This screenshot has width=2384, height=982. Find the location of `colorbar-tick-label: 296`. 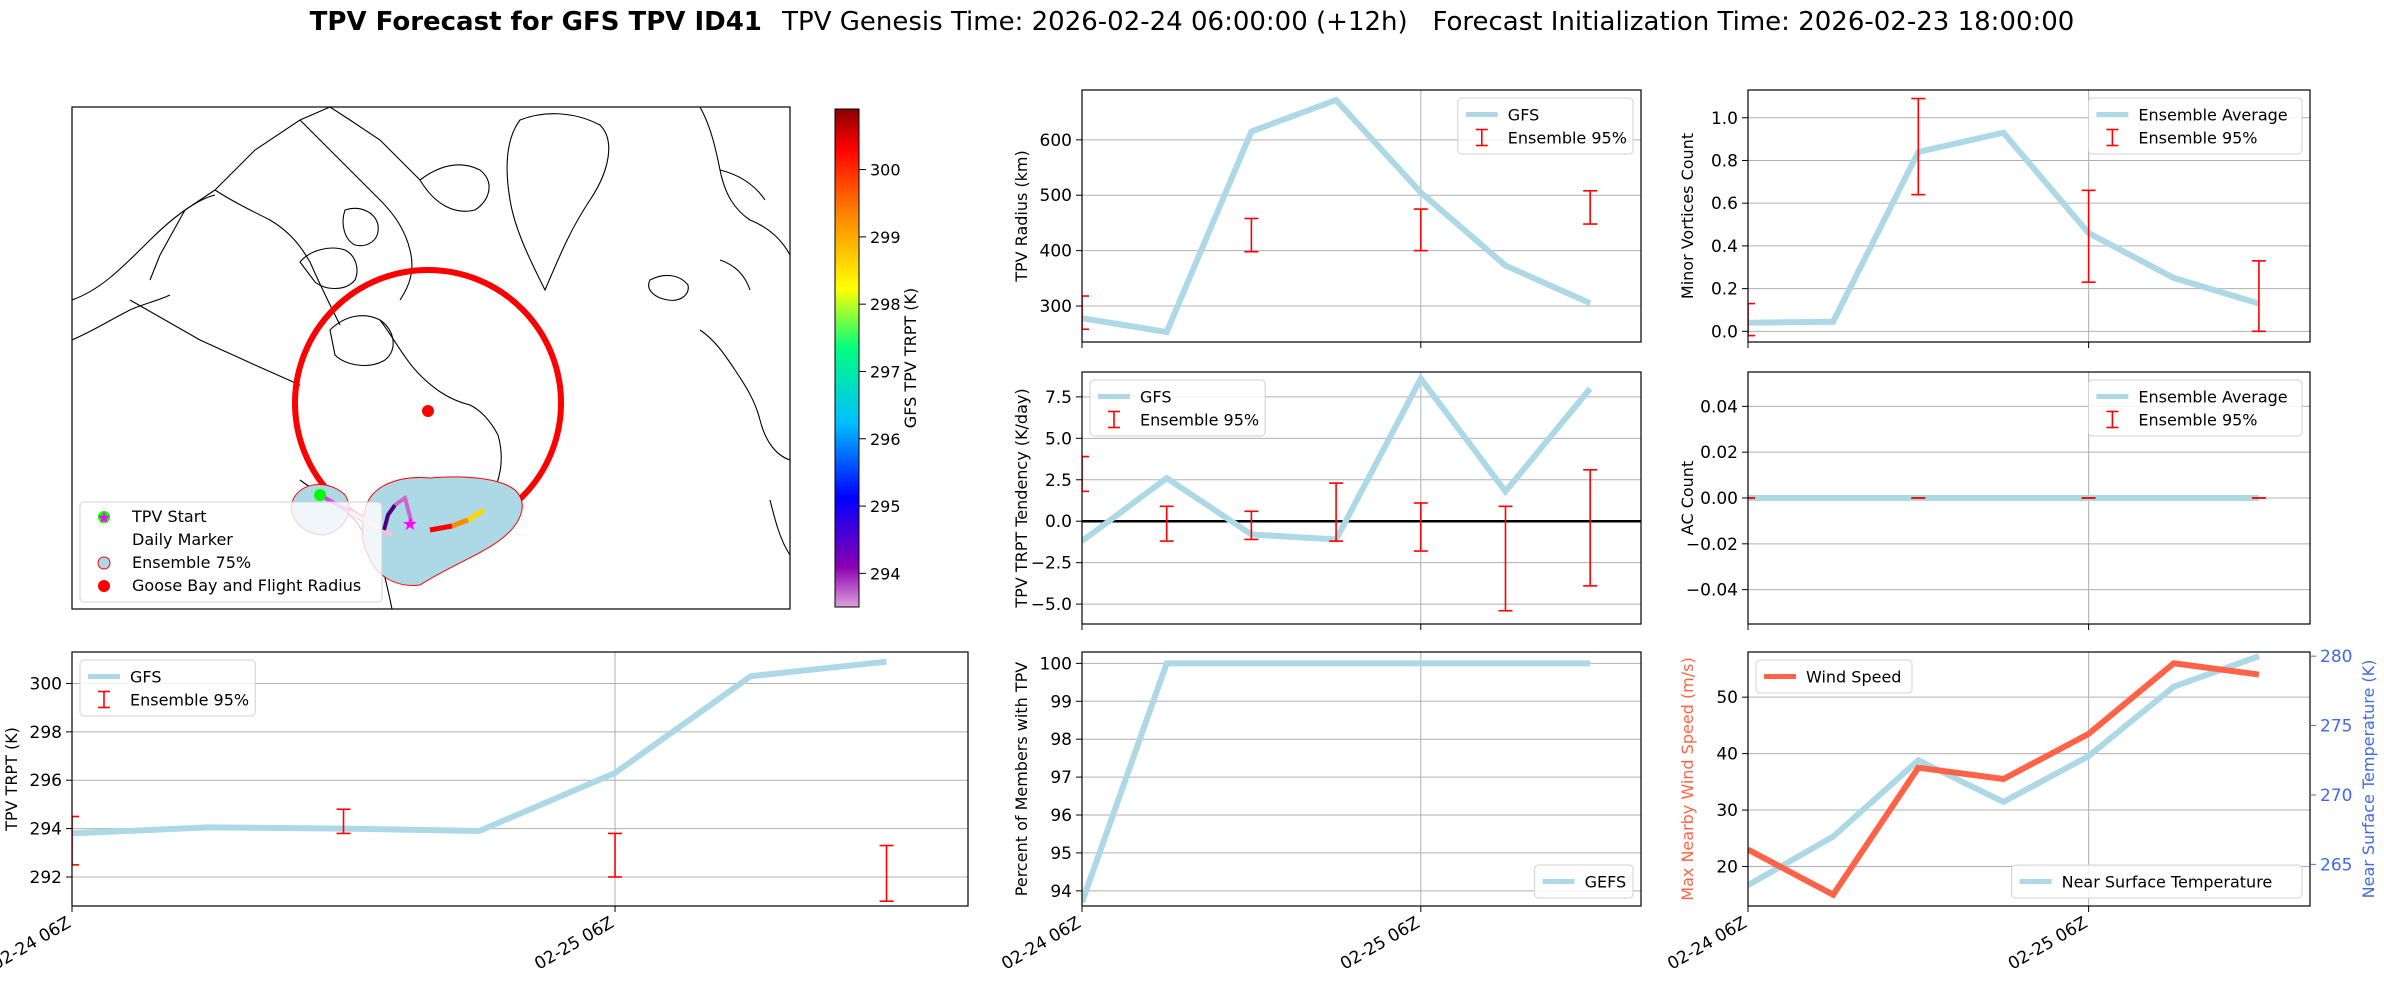

colorbar-tick-label: 296 is located at coordinates (885, 439).